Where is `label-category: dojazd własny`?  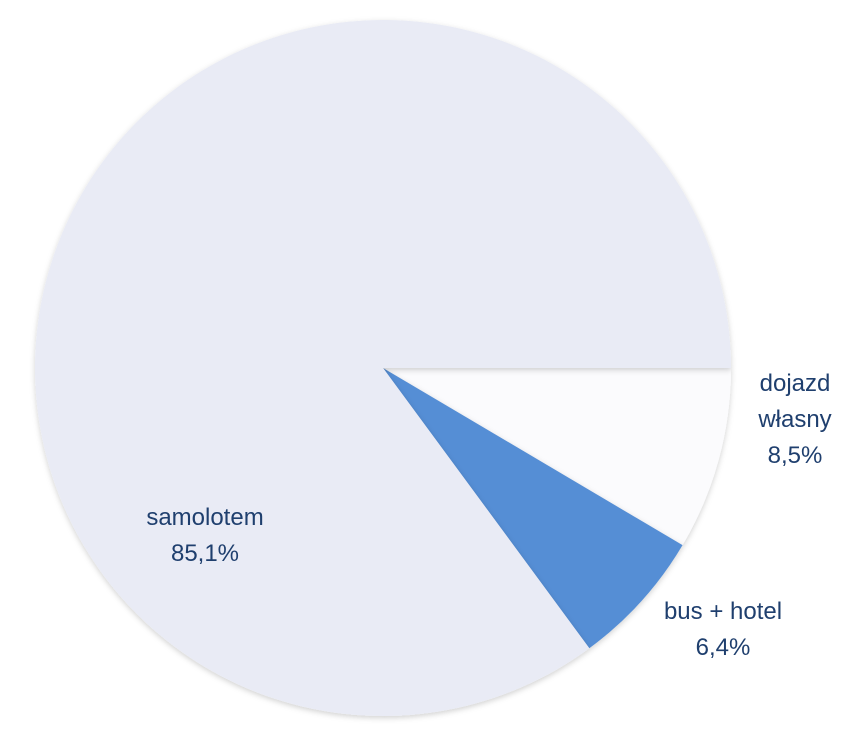
label-category: dojazd własny is located at coordinates (795, 401).